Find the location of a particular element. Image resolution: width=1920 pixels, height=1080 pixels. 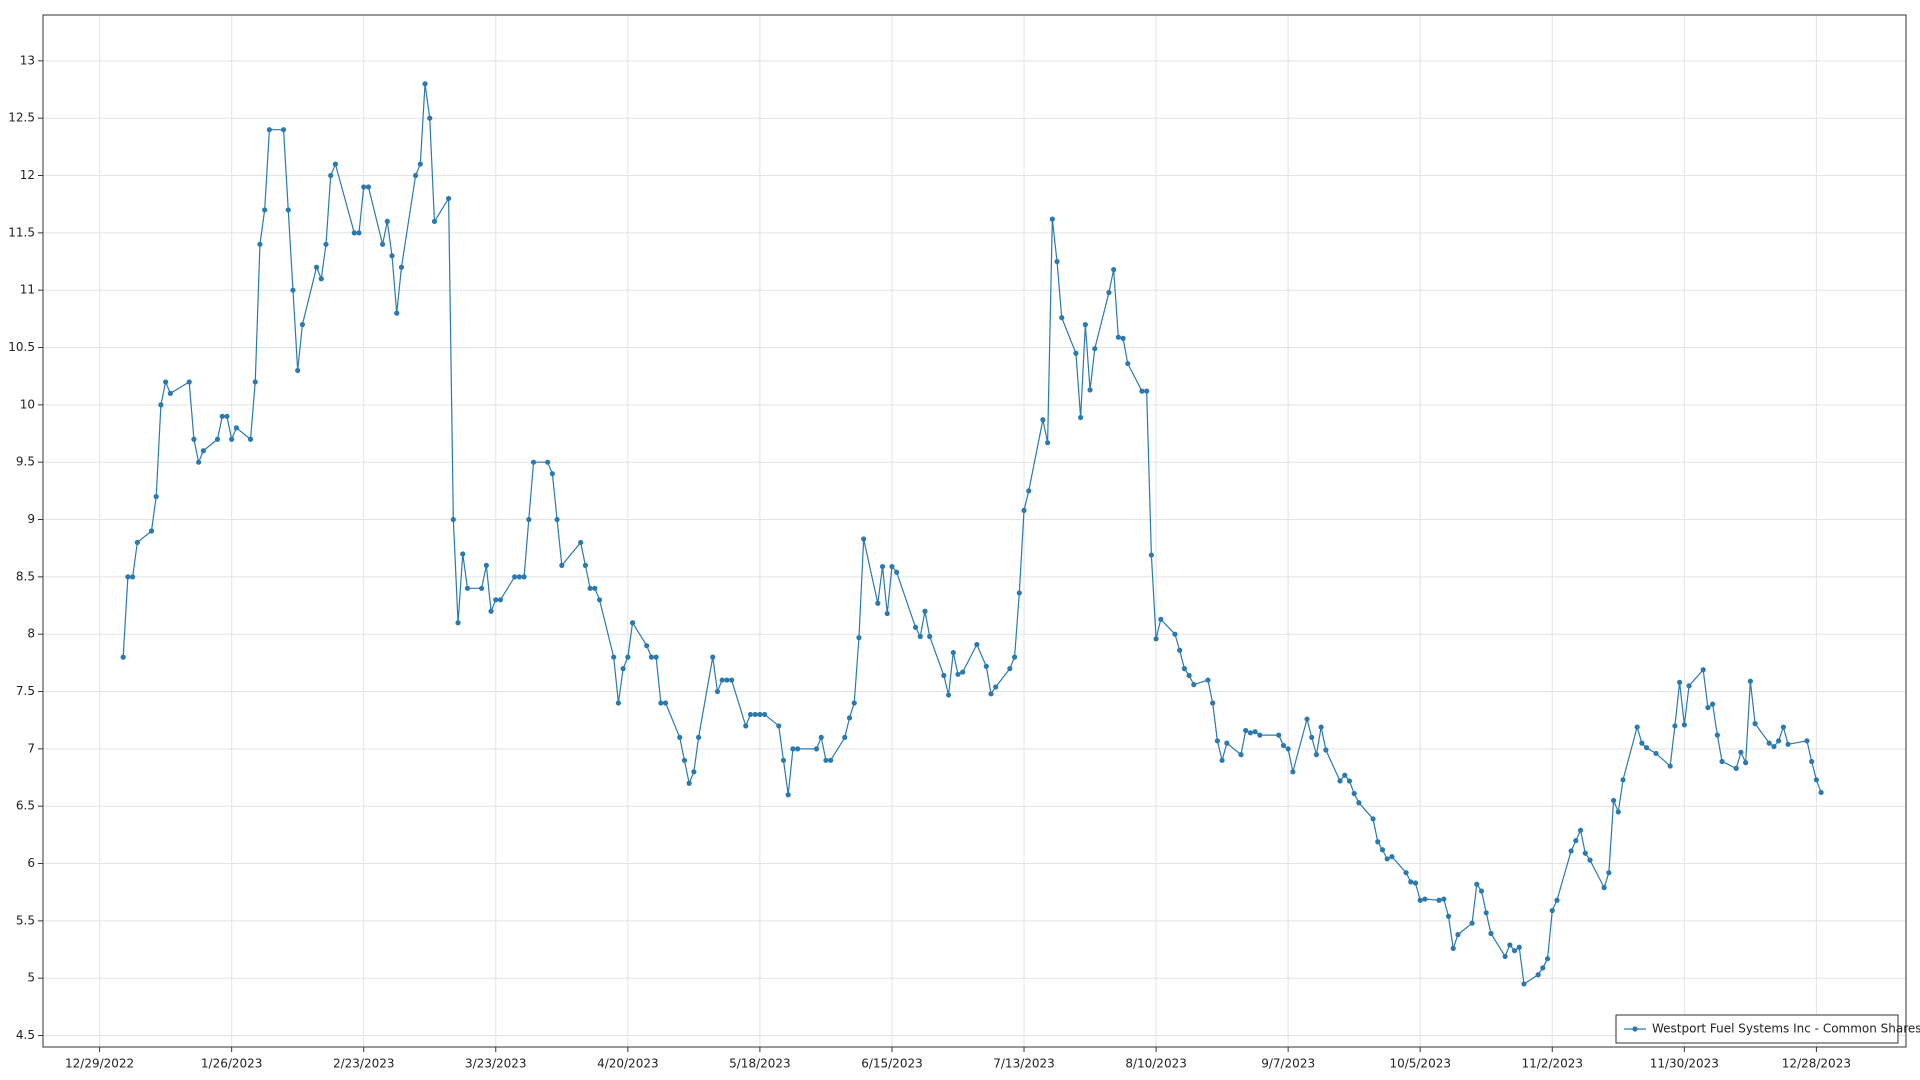

y-tick-label: 6 is located at coordinates (31, 863).